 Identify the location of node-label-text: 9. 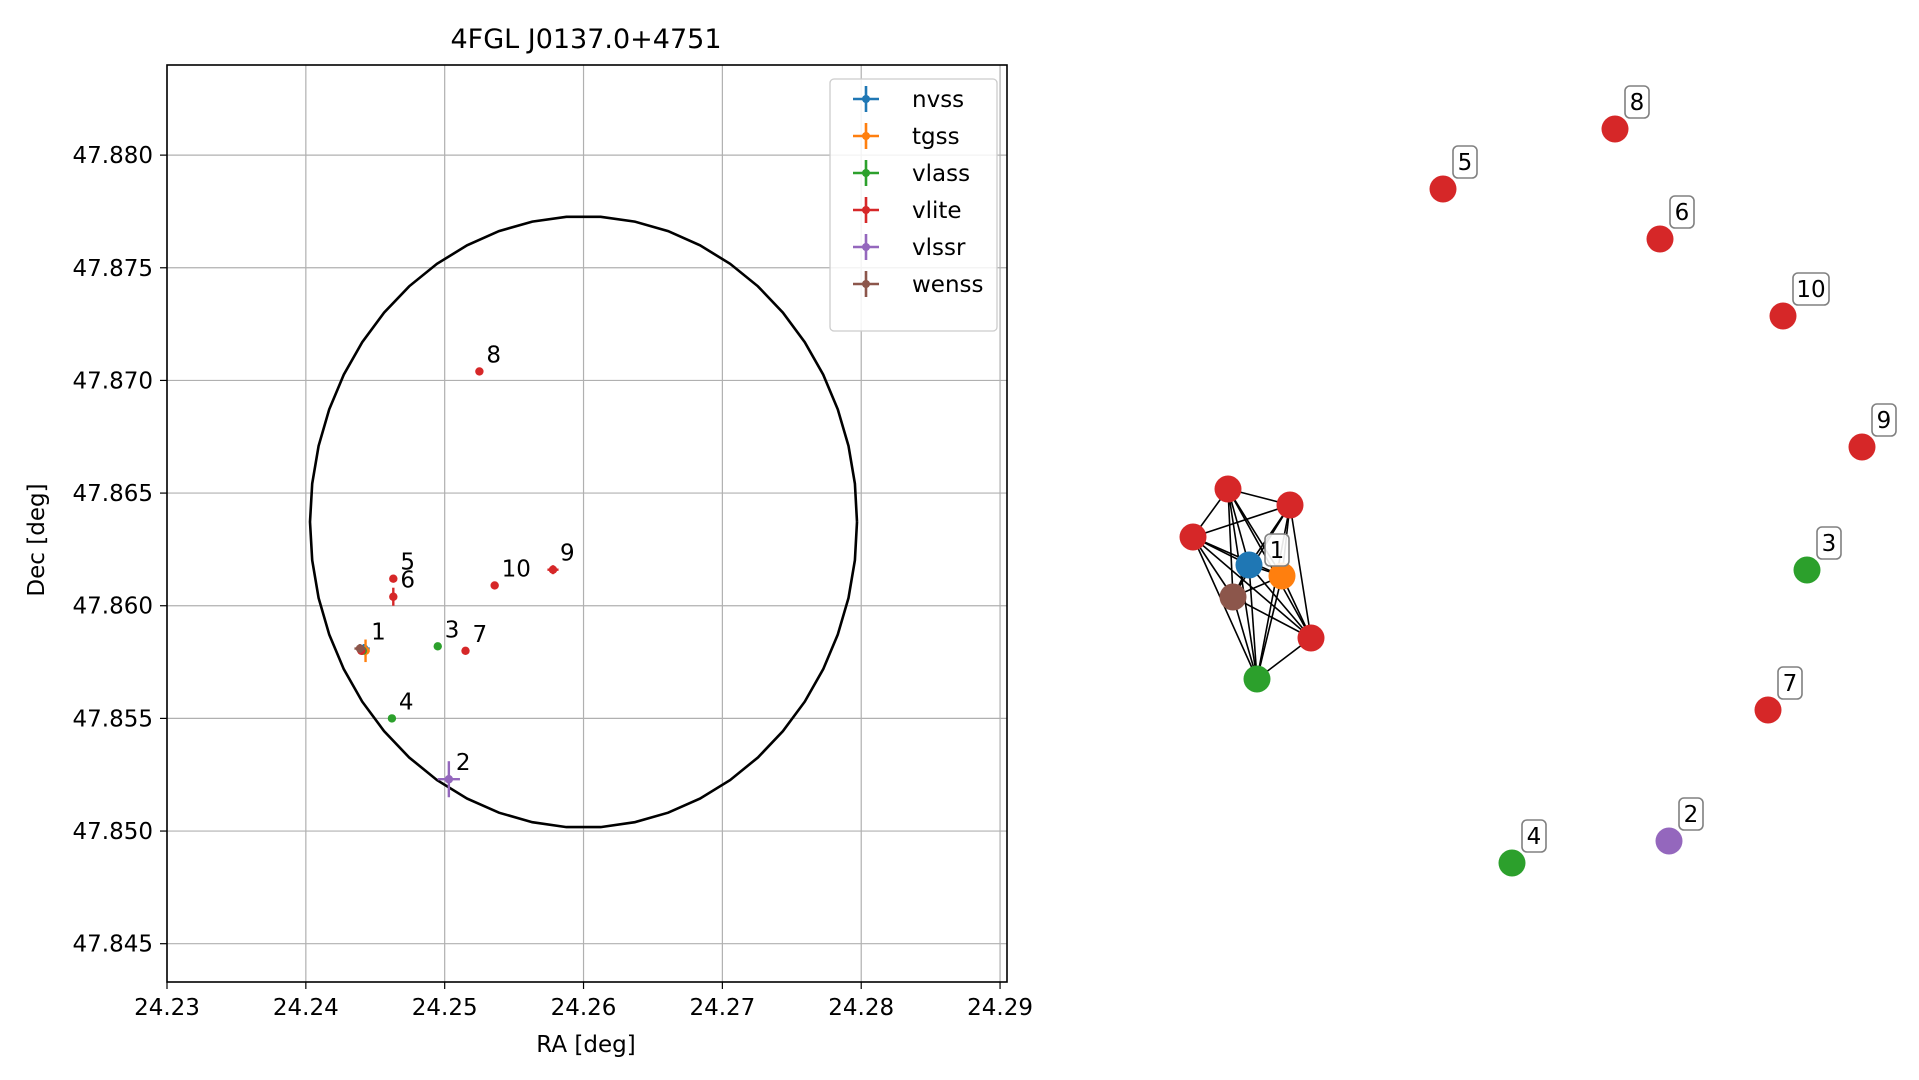
(1884, 421).